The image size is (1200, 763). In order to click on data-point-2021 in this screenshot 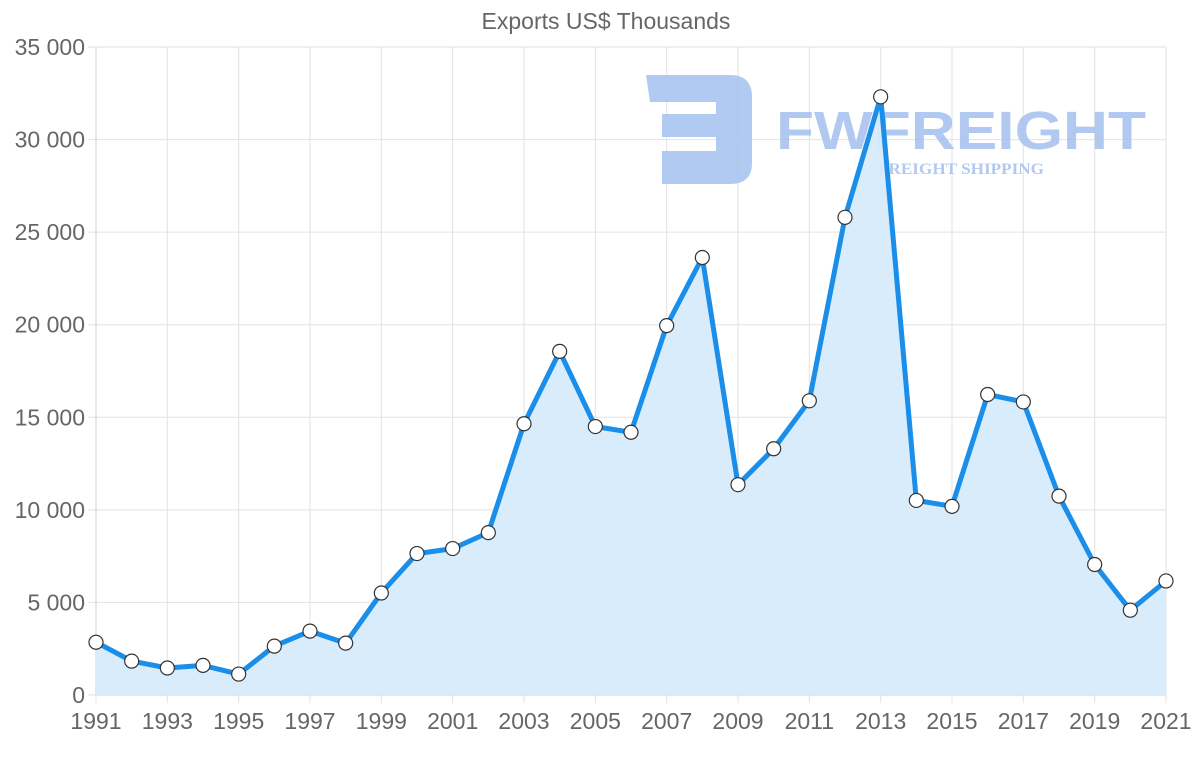, I will do `click(1166, 581)`.